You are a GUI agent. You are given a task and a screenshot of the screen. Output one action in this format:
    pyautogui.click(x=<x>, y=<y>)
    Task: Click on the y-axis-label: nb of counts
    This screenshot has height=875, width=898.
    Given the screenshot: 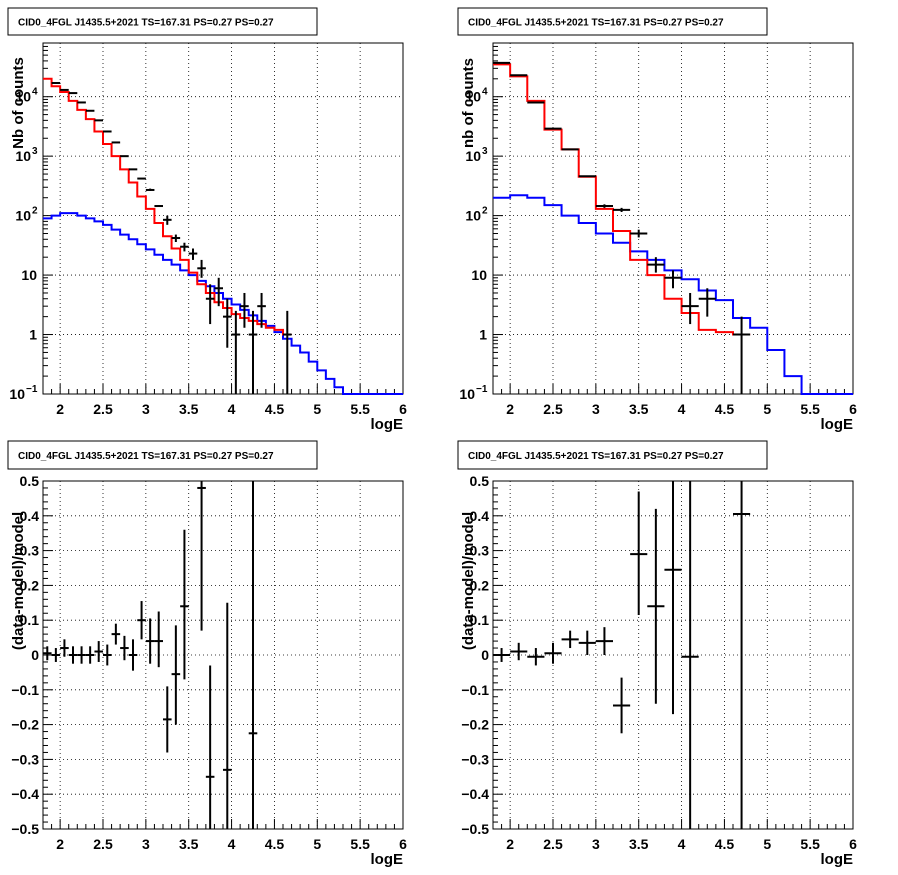 What is the action you would take?
    pyautogui.click(x=468, y=103)
    